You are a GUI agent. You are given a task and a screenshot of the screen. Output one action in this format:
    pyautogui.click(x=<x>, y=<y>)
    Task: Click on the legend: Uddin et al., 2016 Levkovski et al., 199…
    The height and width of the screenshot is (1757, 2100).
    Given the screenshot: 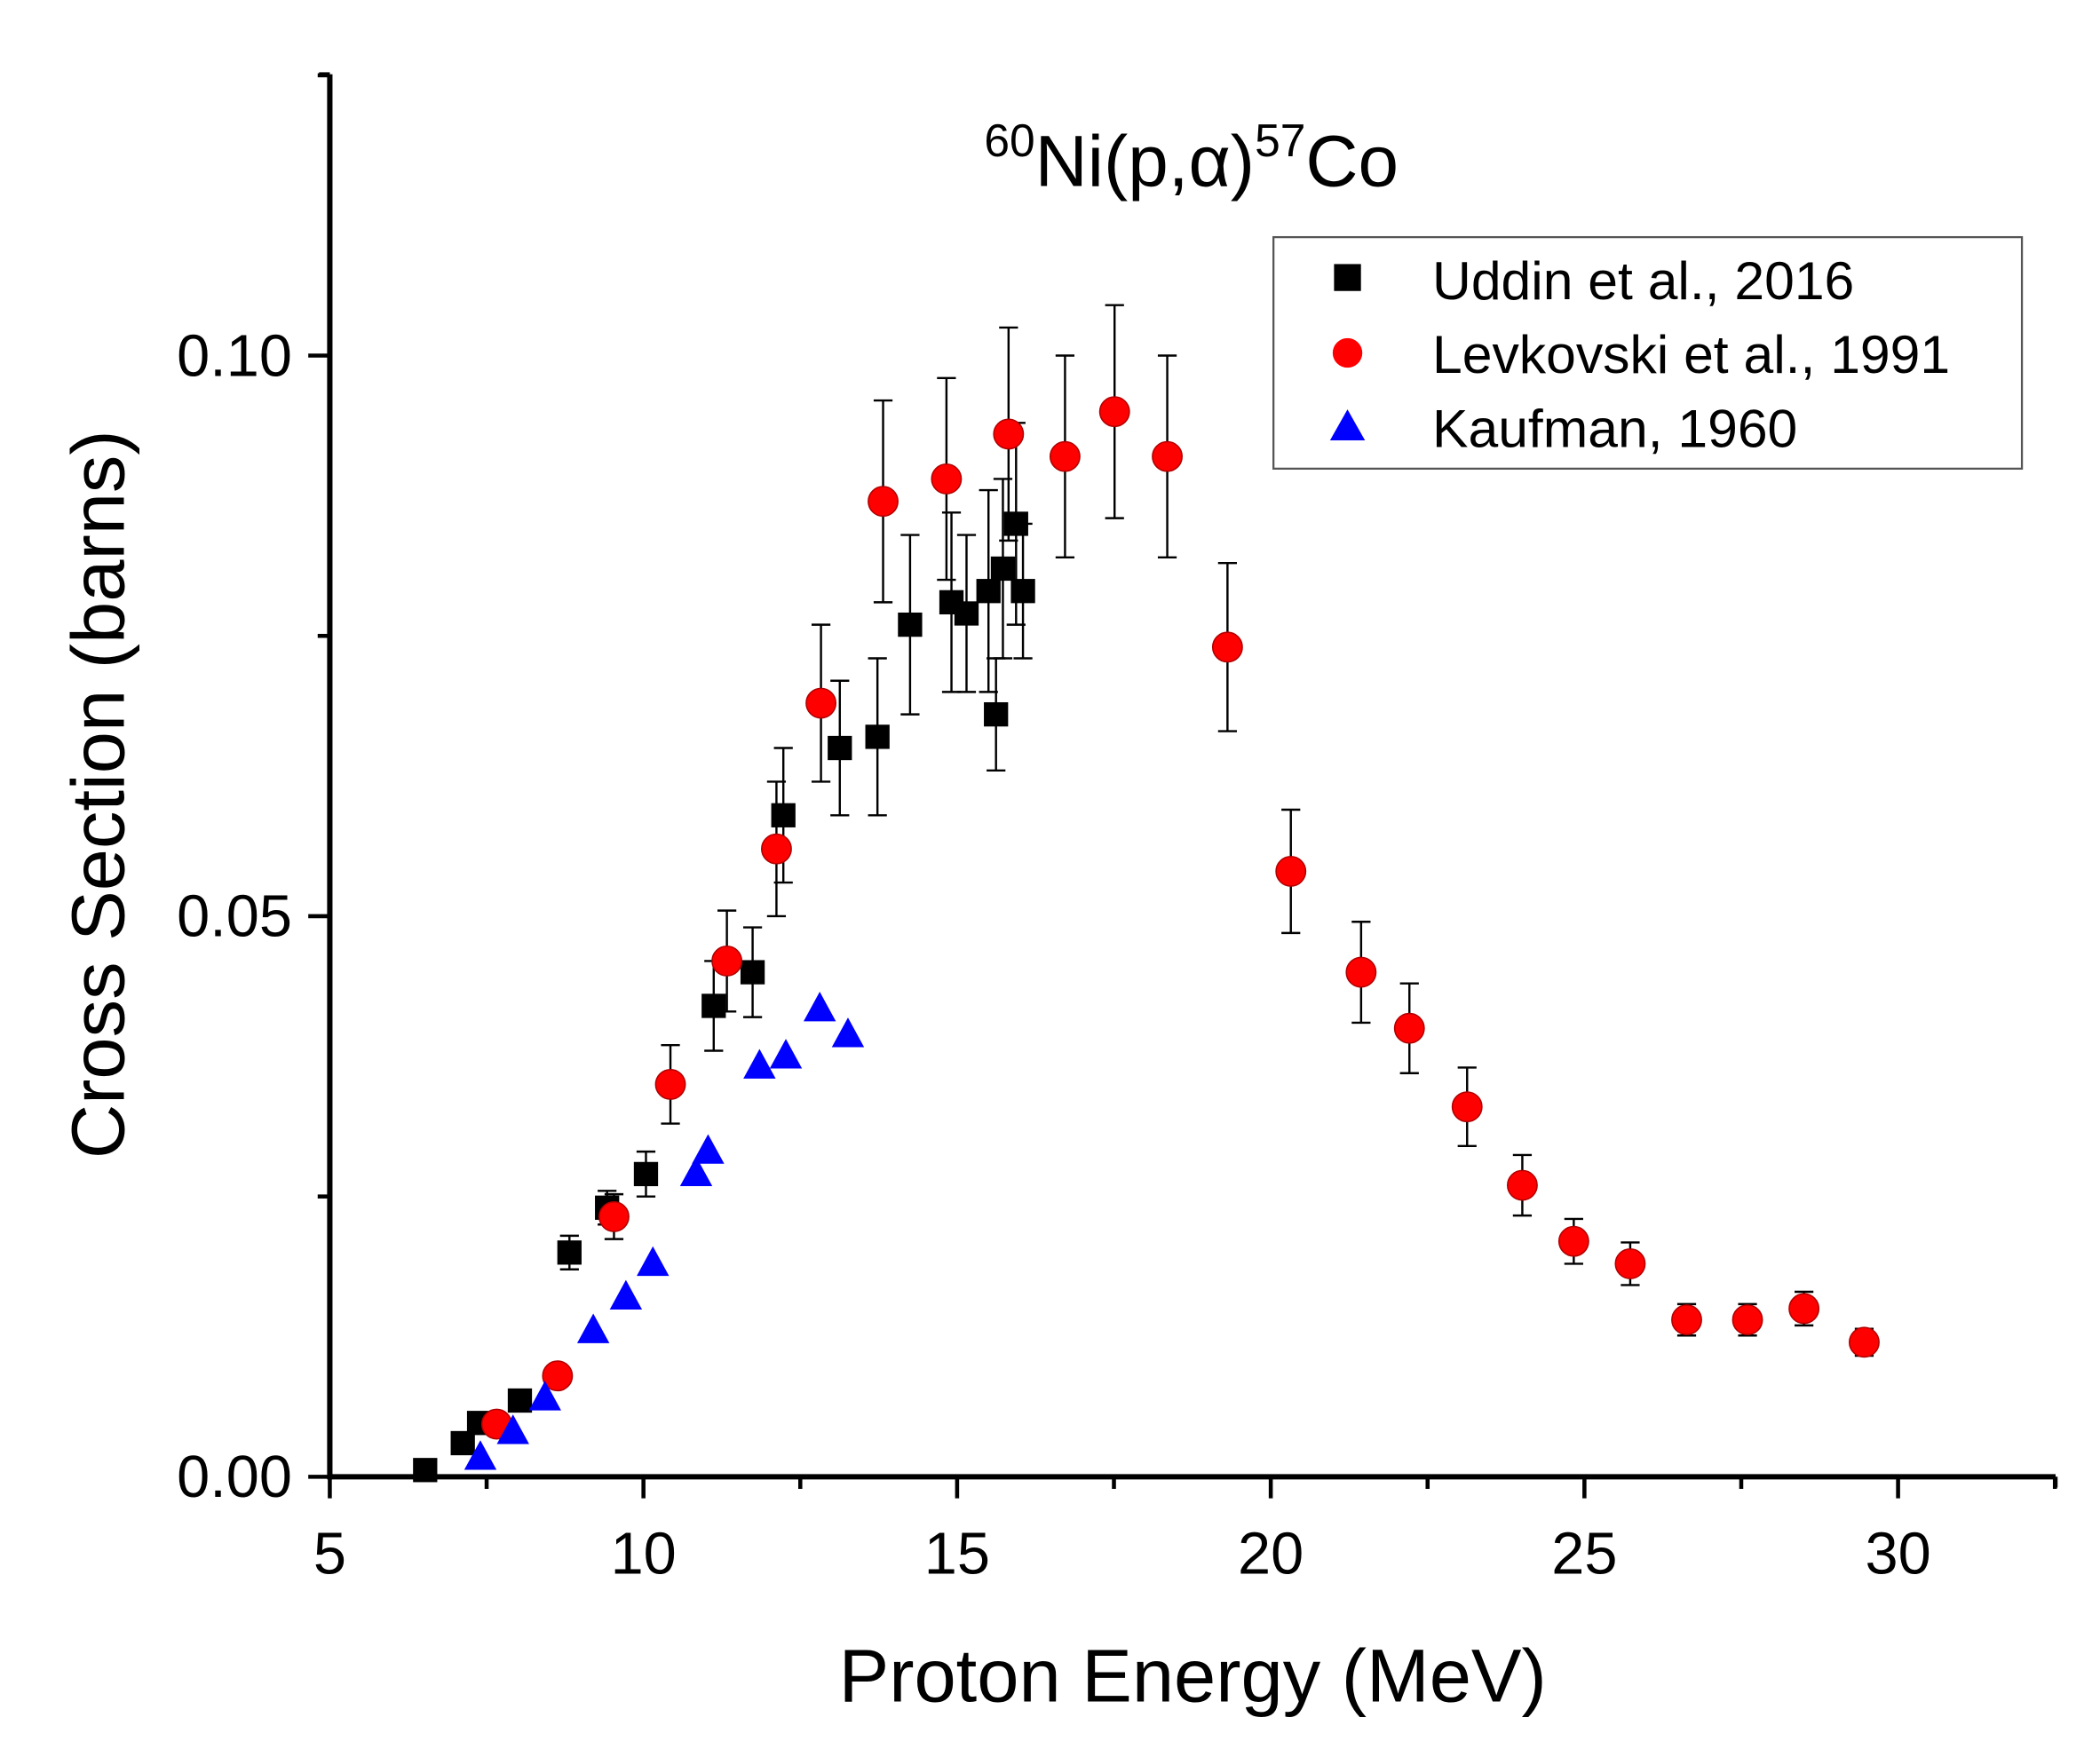 What is the action you would take?
    pyautogui.click(x=1648, y=353)
    